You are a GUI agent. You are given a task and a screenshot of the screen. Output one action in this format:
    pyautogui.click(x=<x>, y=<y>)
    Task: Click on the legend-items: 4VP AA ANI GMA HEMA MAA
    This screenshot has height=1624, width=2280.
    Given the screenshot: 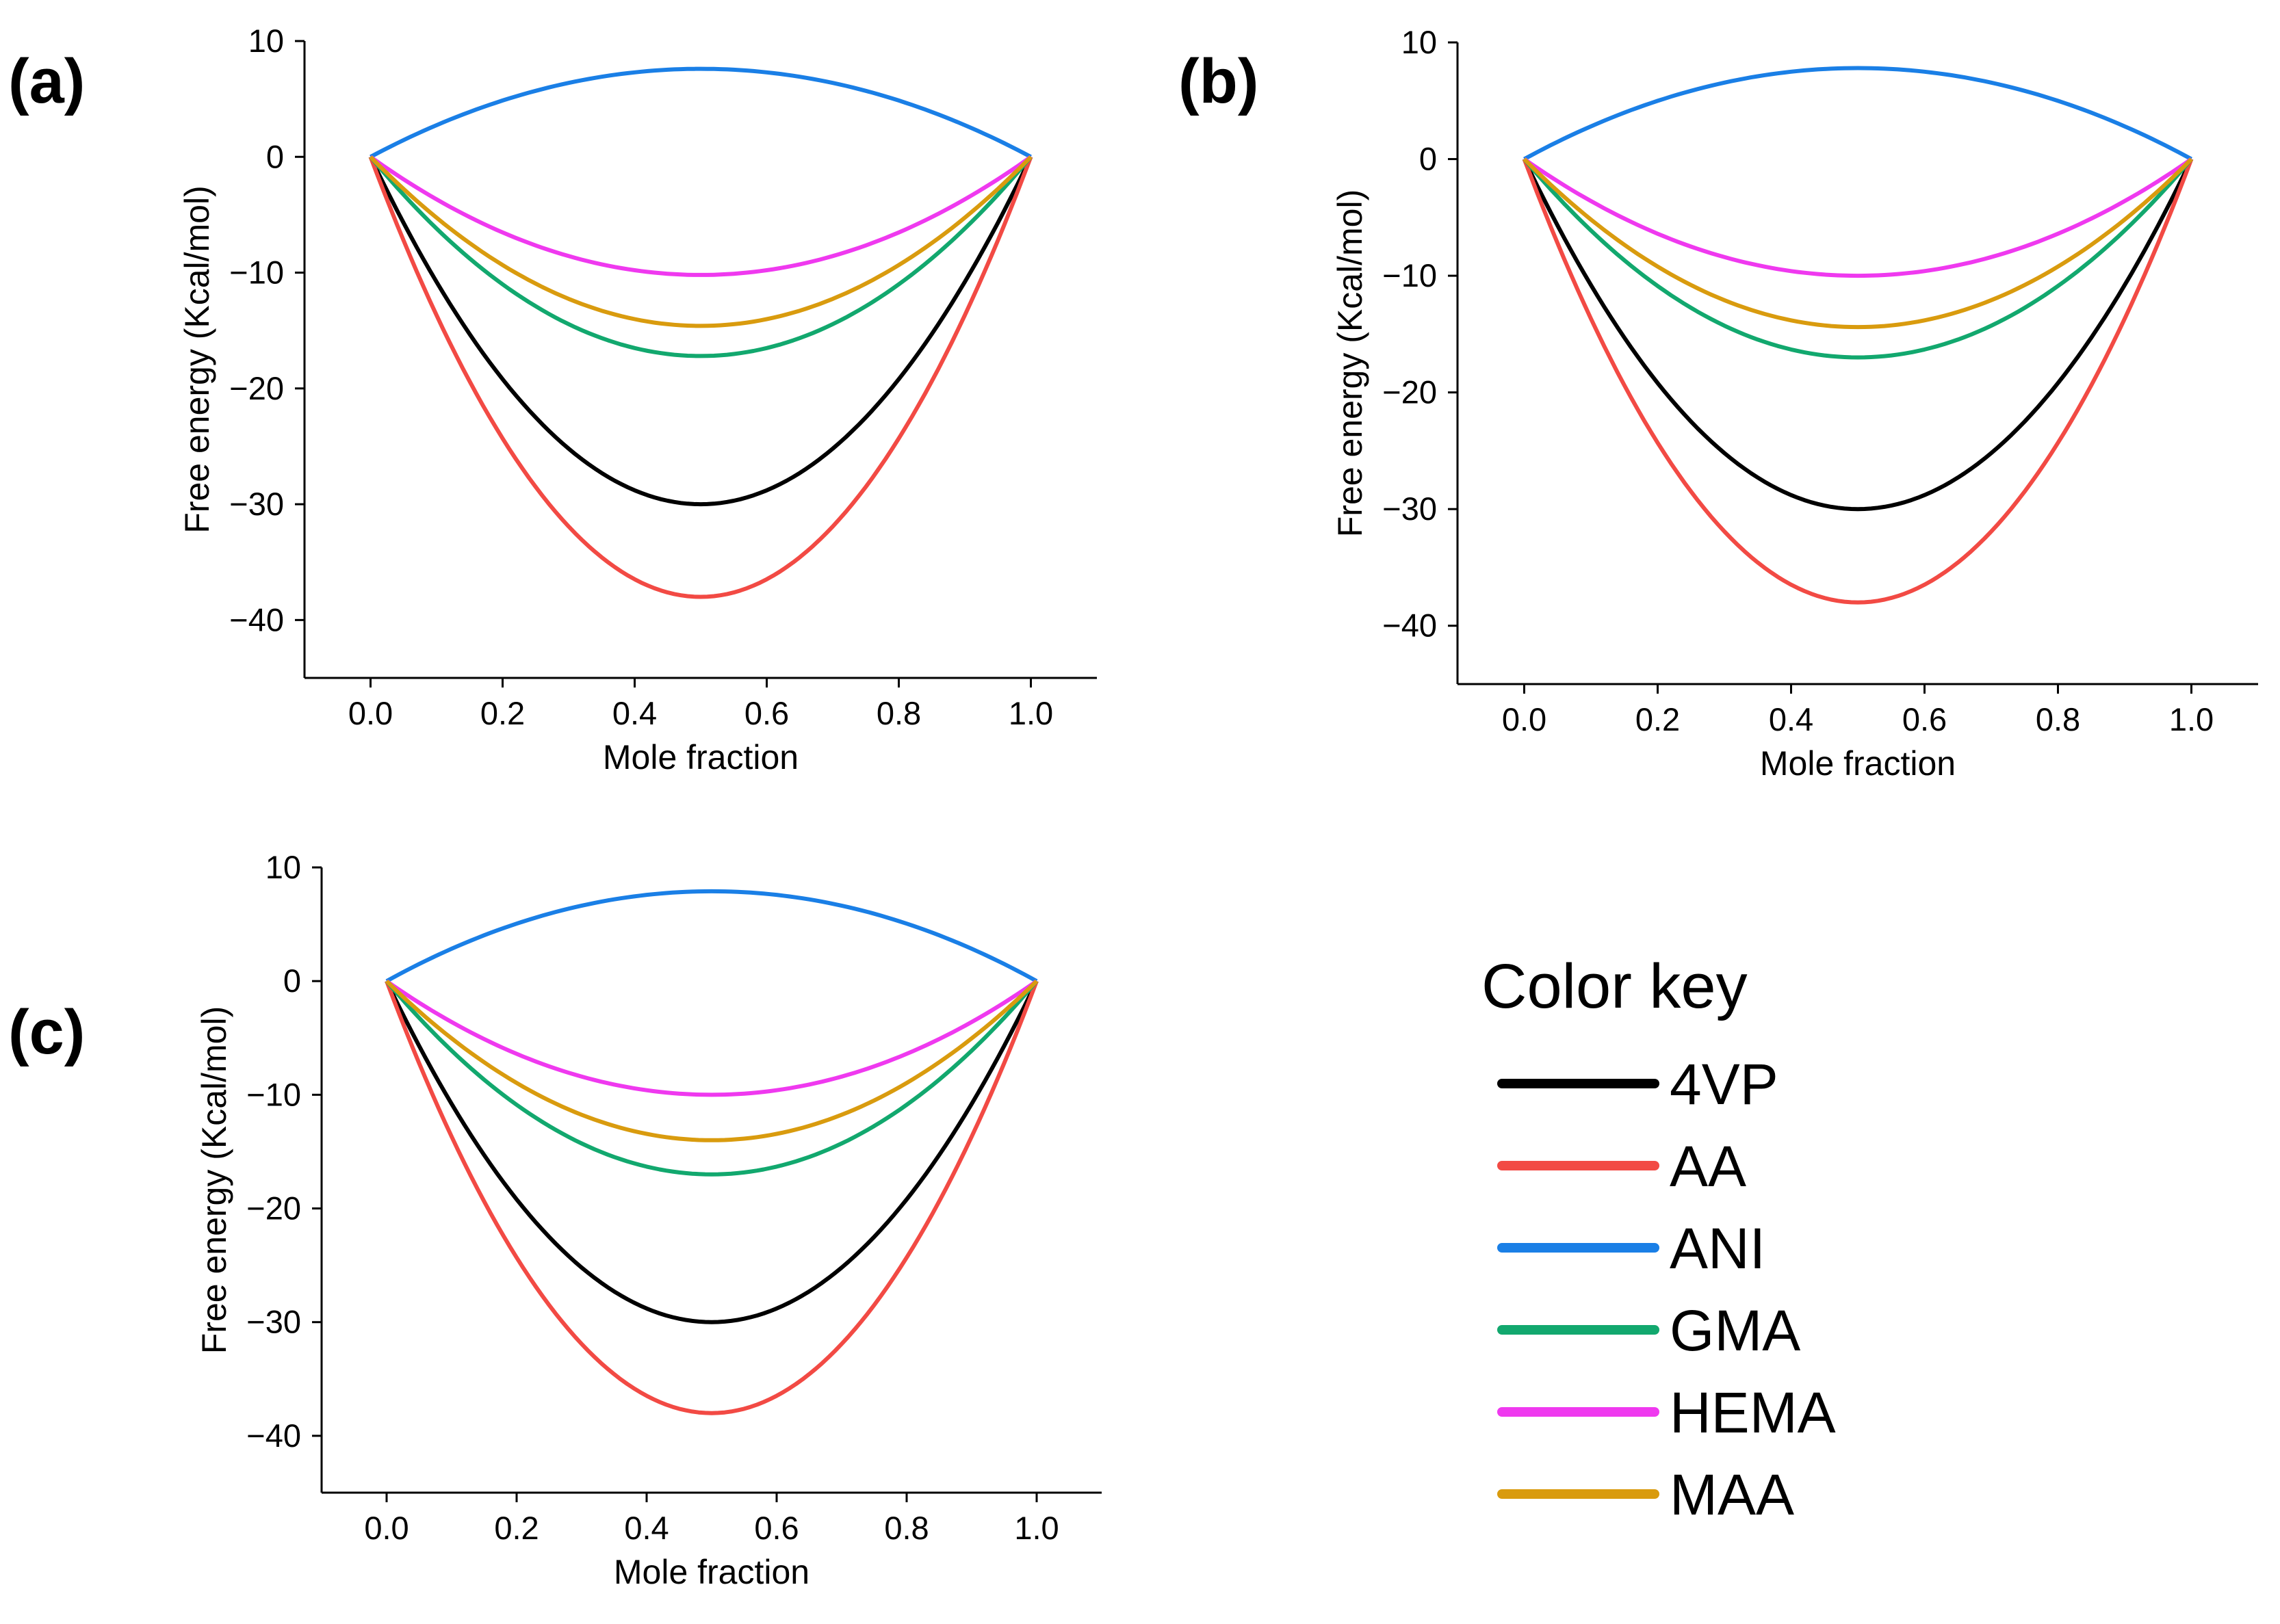 What is the action you would take?
    pyautogui.click(x=1666, y=1289)
    